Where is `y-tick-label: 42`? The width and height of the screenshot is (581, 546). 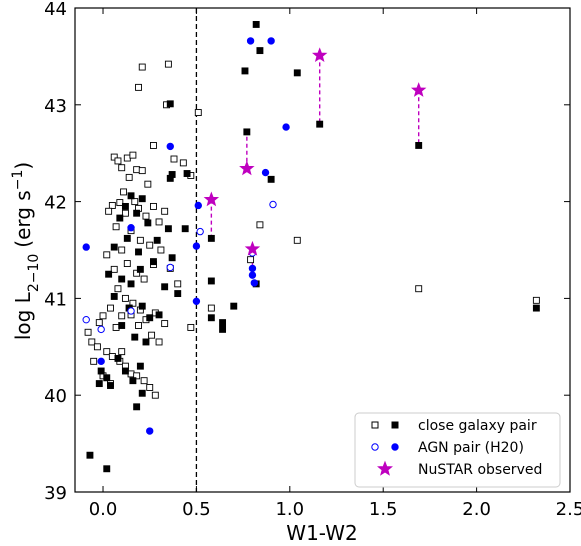 y-tick-label: 42 is located at coordinates (55, 203).